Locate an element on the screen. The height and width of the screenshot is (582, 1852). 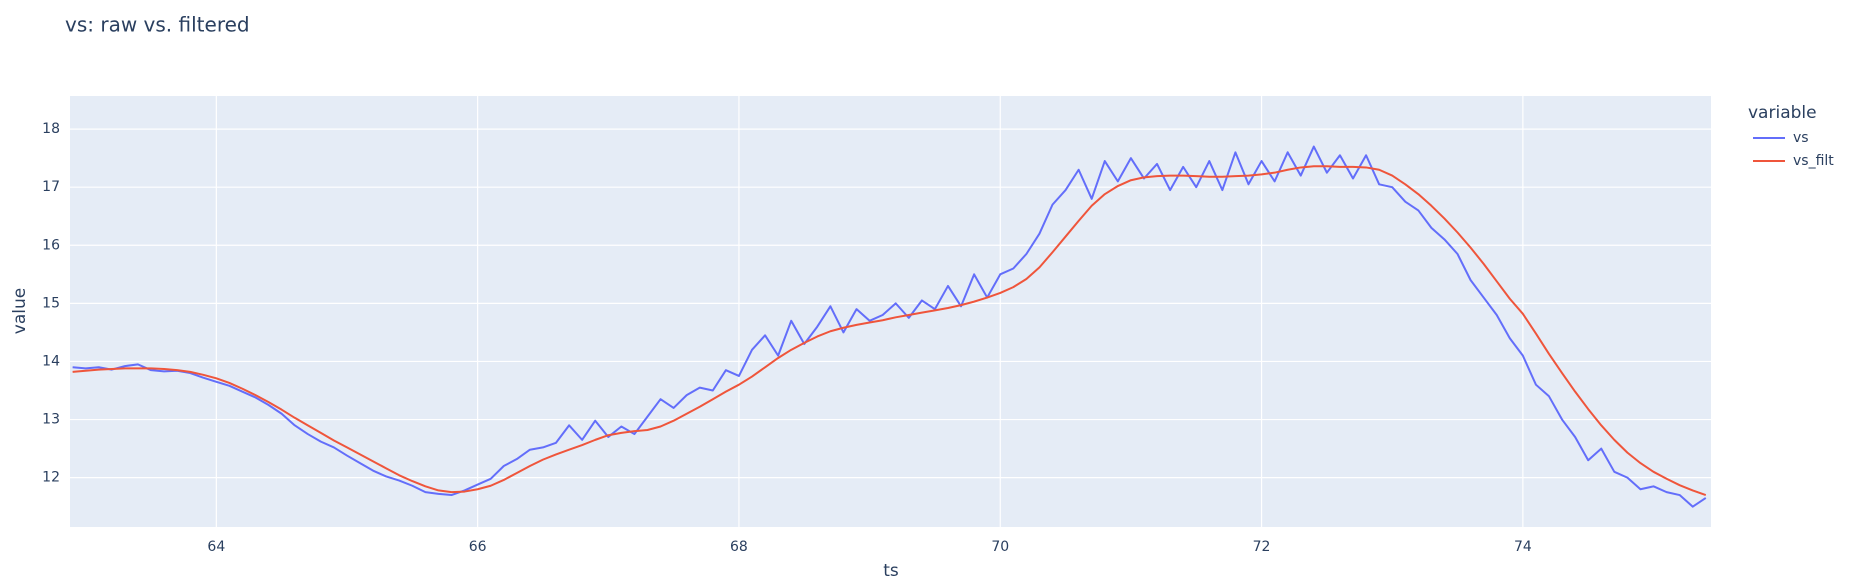
x-tick-label: 74 is located at coordinates (1523, 547).